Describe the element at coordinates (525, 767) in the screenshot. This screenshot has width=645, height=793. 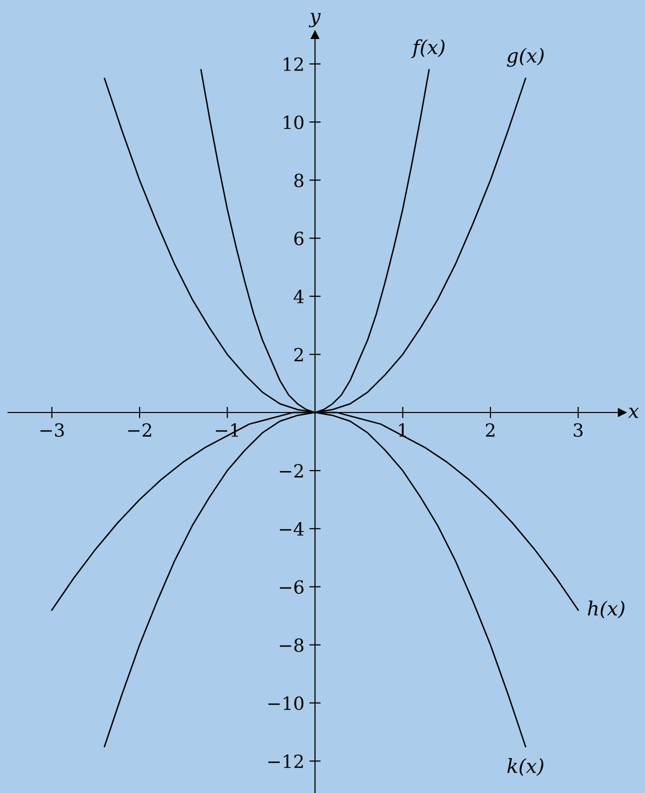
I see `series-label: k(x)` at that location.